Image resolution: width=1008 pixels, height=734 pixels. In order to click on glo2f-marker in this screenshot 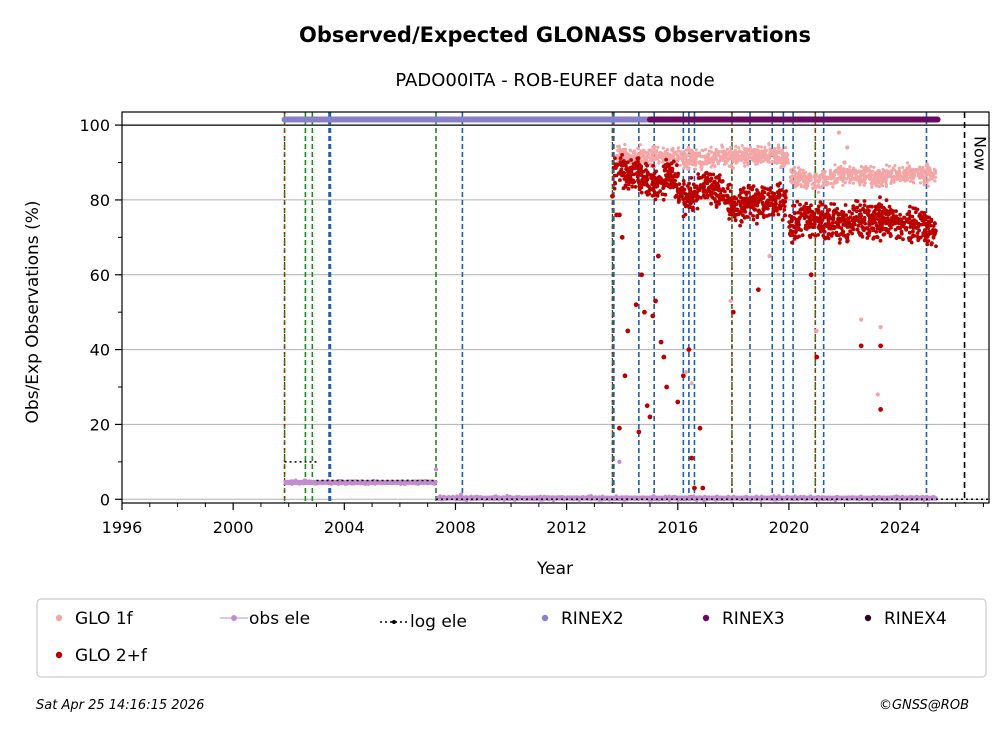, I will do `click(59, 655)`.